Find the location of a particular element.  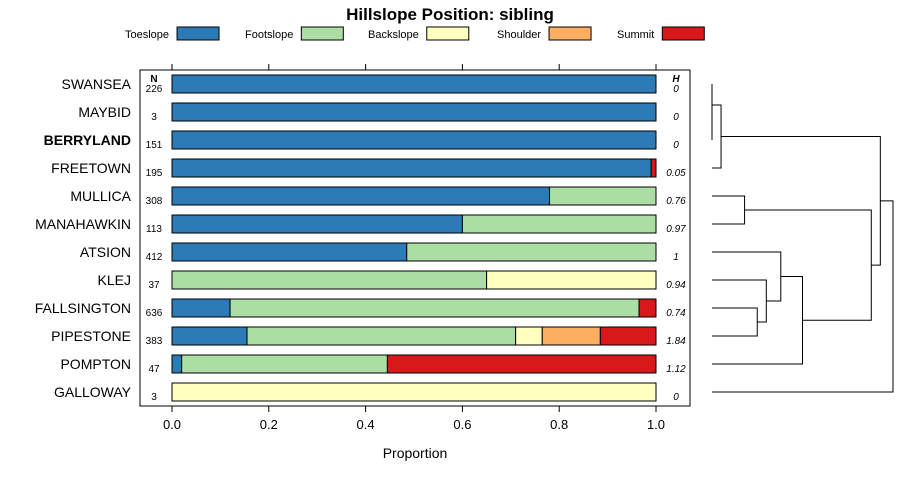

legend-label: Backslope is located at coordinates (393, 35).